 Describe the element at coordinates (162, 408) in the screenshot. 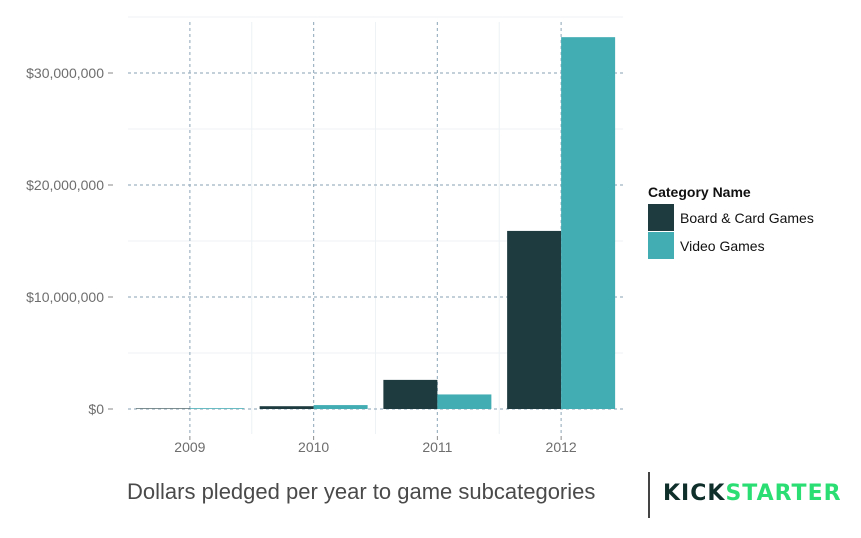

I see `bar-board-card-games-2009` at that location.